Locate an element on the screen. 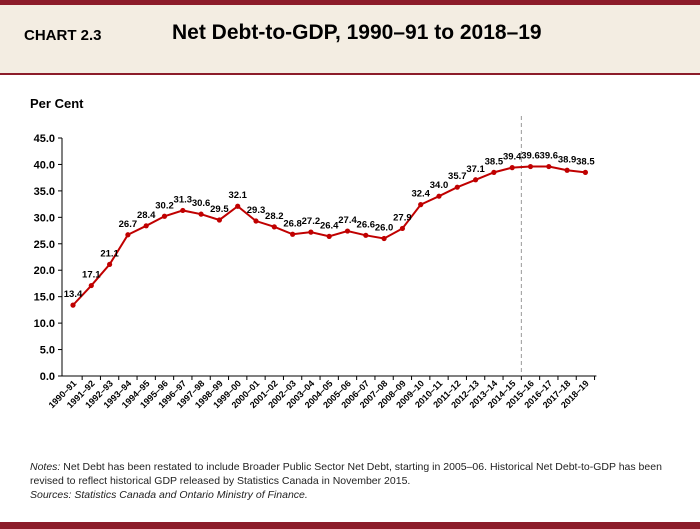  data-label: 39.4 is located at coordinates (512, 157).